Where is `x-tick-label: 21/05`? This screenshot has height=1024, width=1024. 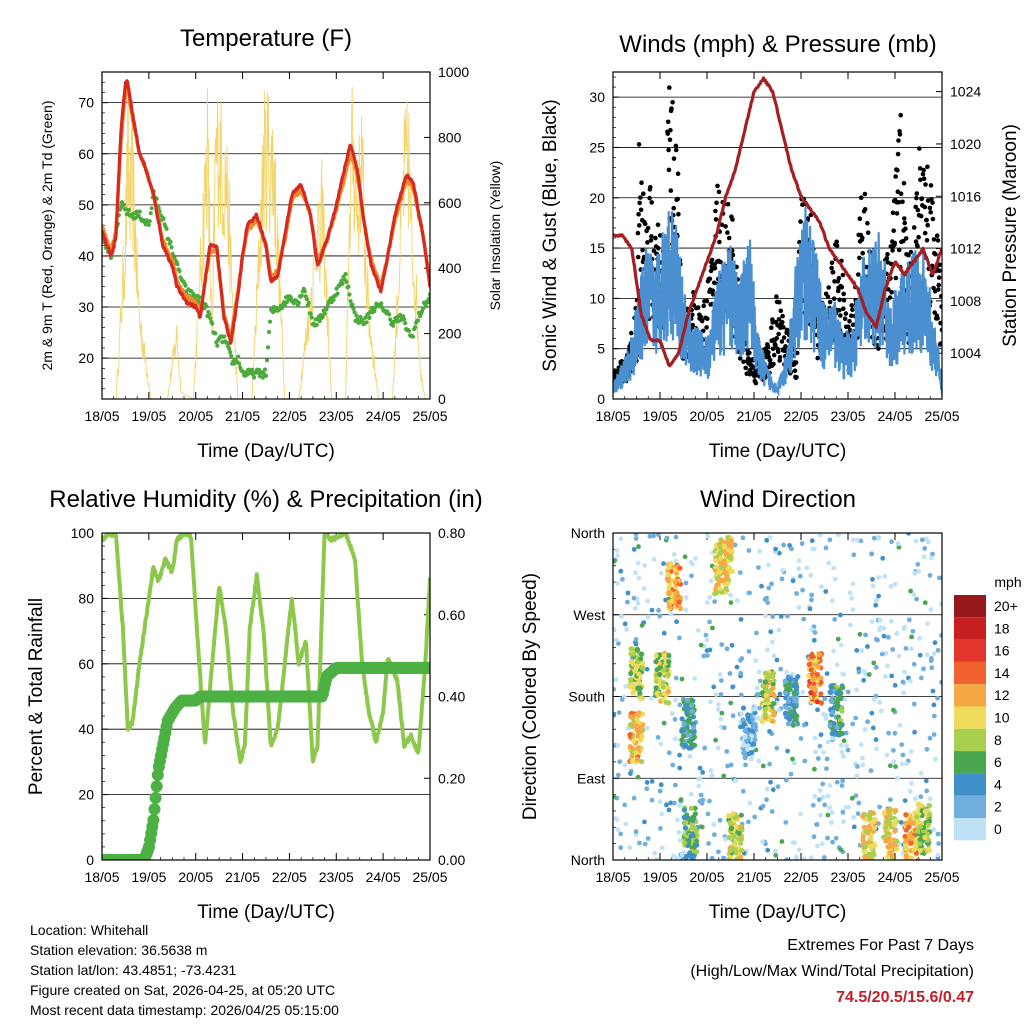
x-tick-label: 21/05 is located at coordinates (753, 877).